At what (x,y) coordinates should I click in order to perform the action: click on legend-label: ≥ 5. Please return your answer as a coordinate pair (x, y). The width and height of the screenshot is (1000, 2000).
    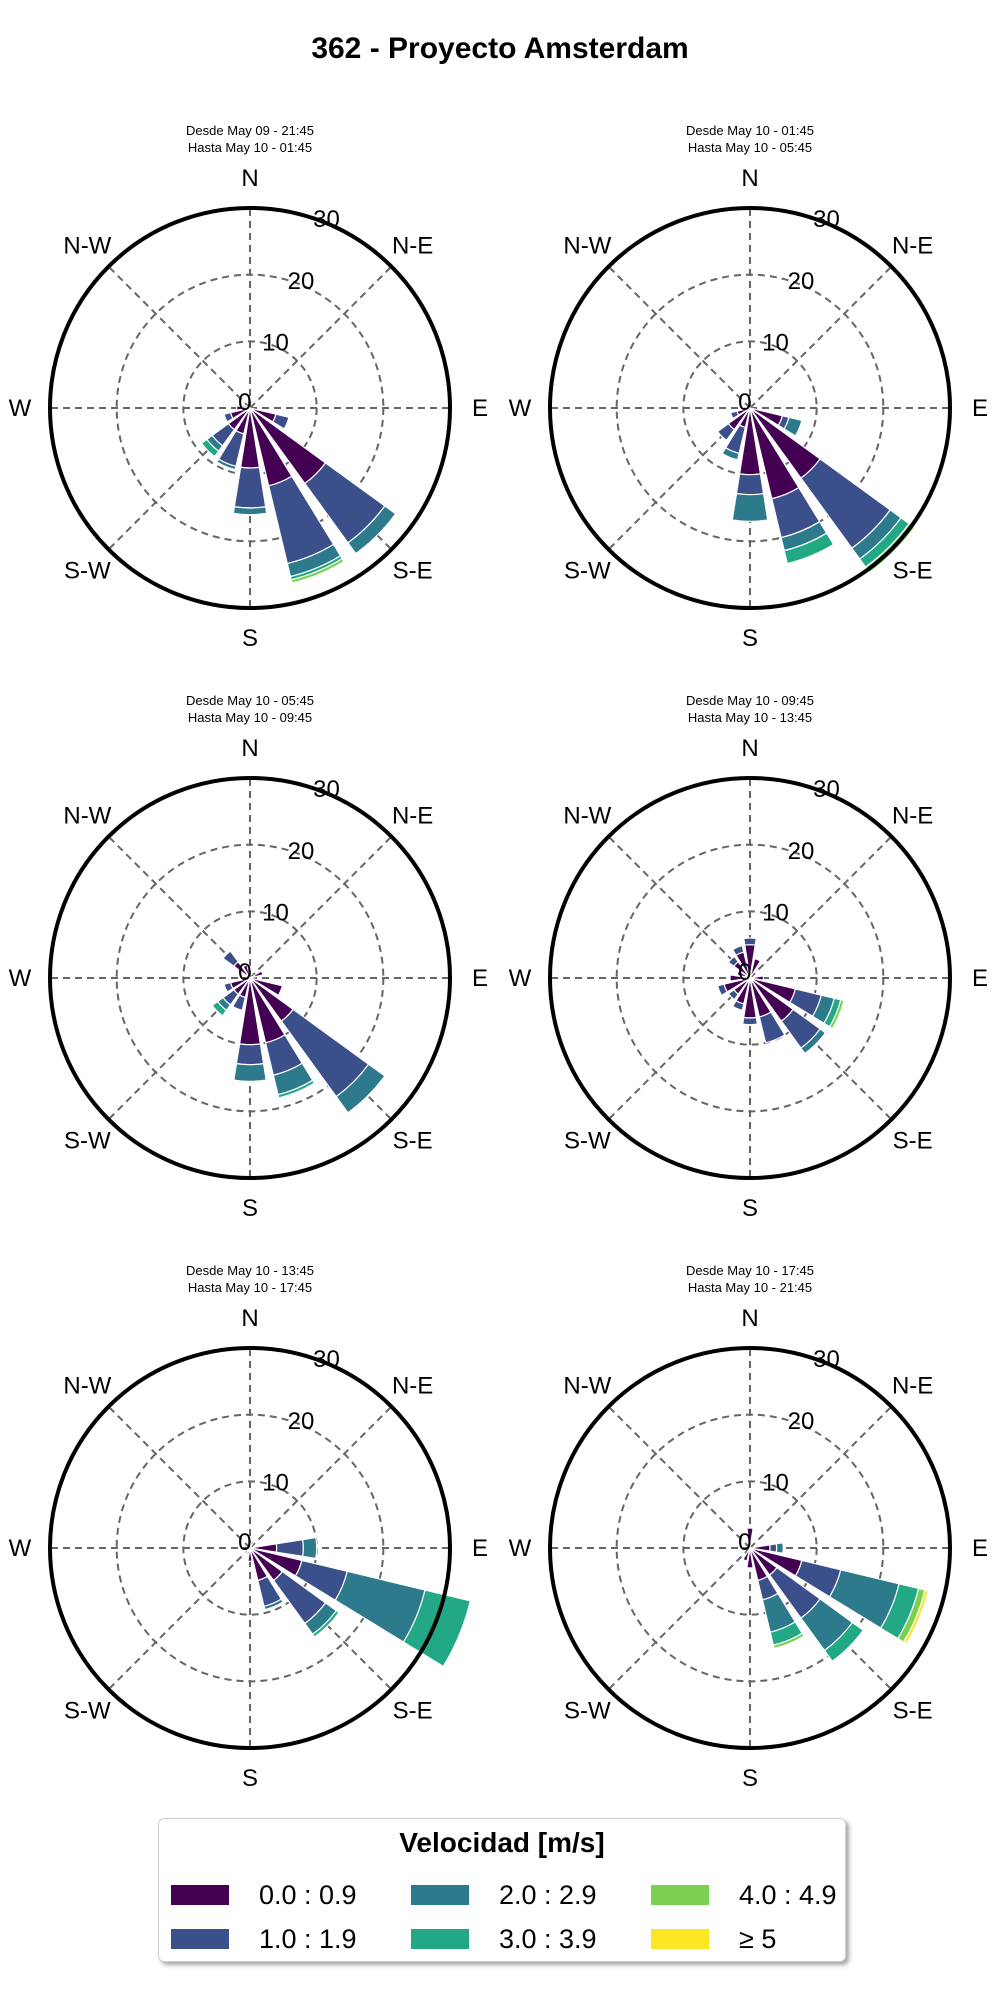
    Looking at the image, I should click on (758, 1939).